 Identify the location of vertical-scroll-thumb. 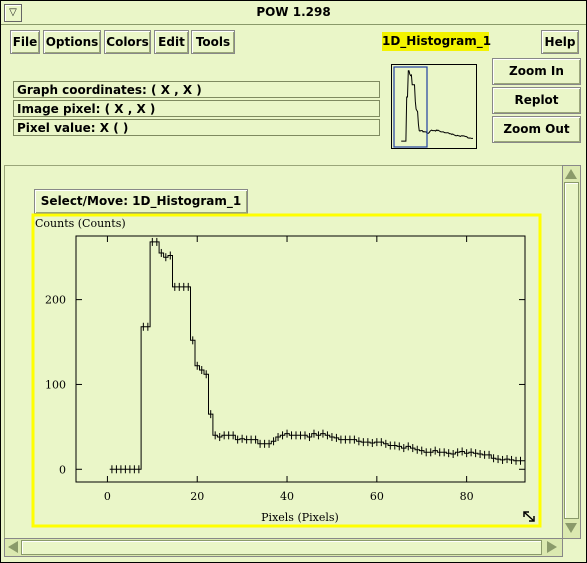
(571, 350).